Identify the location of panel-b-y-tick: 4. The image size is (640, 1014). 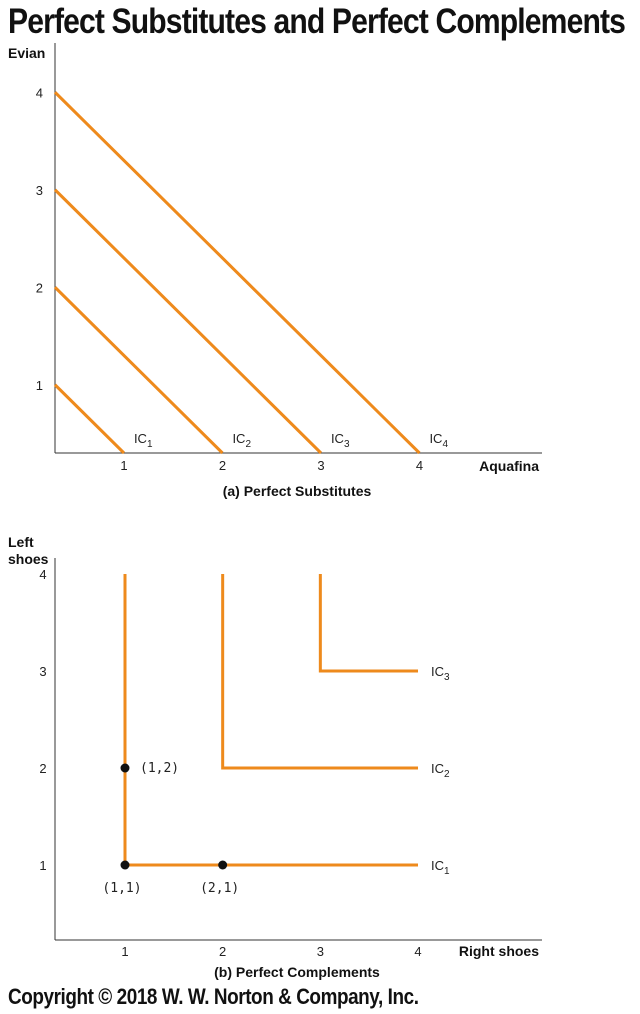
(42, 574).